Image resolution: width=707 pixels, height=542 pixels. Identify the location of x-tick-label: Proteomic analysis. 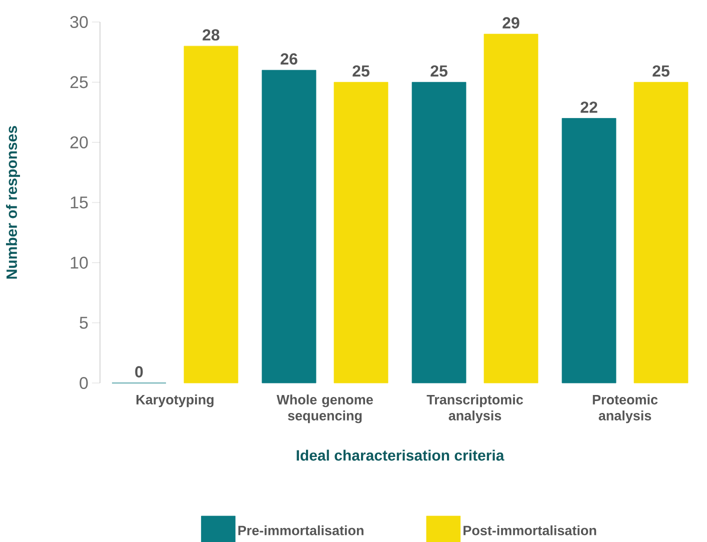
(625, 409).